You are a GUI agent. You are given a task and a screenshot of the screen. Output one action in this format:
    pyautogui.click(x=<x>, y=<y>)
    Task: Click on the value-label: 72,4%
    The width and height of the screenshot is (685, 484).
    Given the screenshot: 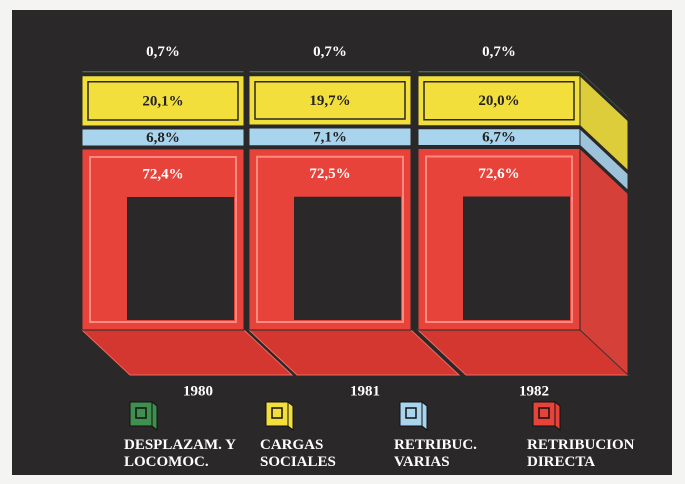 What is the action you would take?
    pyautogui.click(x=162, y=174)
    